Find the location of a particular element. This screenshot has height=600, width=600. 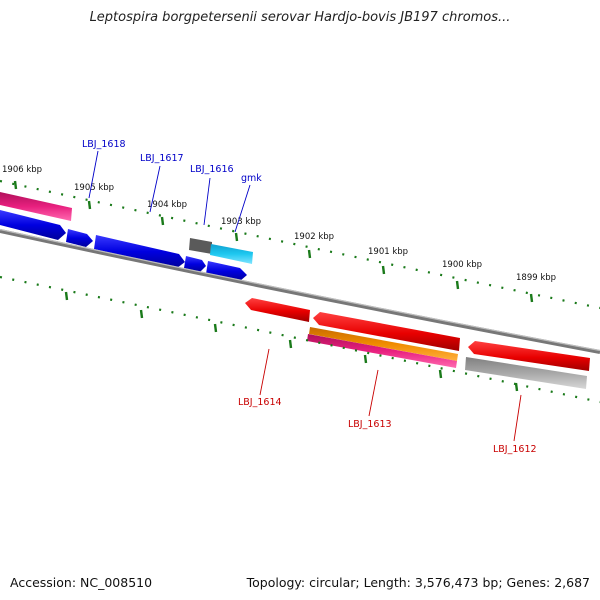

gene-label-lbj-1618: LBJ_1618 is located at coordinates (104, 144).